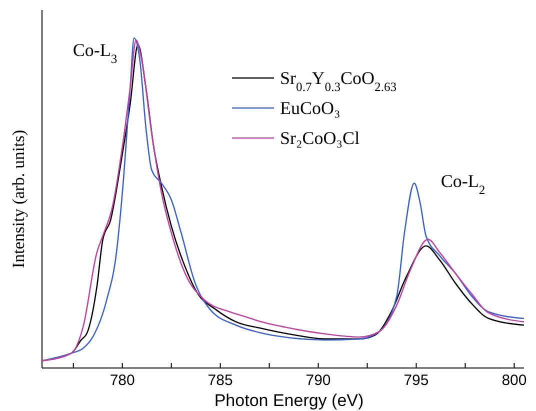 Image resolution: width=536 pixels, height=411 pixels. What do you see at coordinates (416, 380) in the screenshot?
I see `x-tick-label: 795` at bounding box center [416, 380].